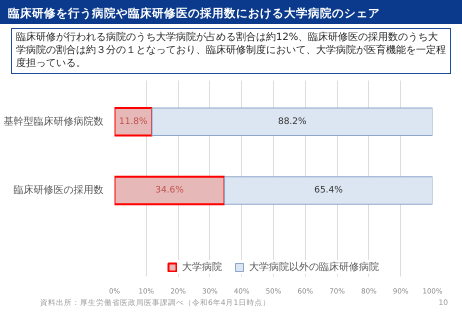 This screenshot has width=462, height=320. Describe the element at coordinates (133, 121) in the screenshot. I see `data-label: 11.8%` at that location.